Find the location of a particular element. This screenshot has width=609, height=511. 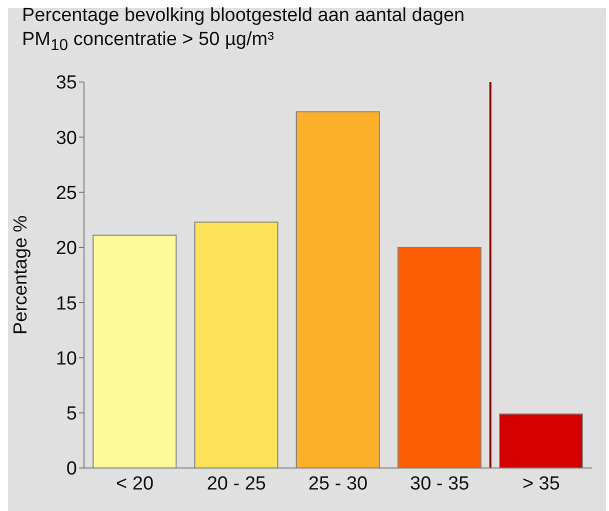

y-tick-label: 30 is located at coordinates (66, 138).